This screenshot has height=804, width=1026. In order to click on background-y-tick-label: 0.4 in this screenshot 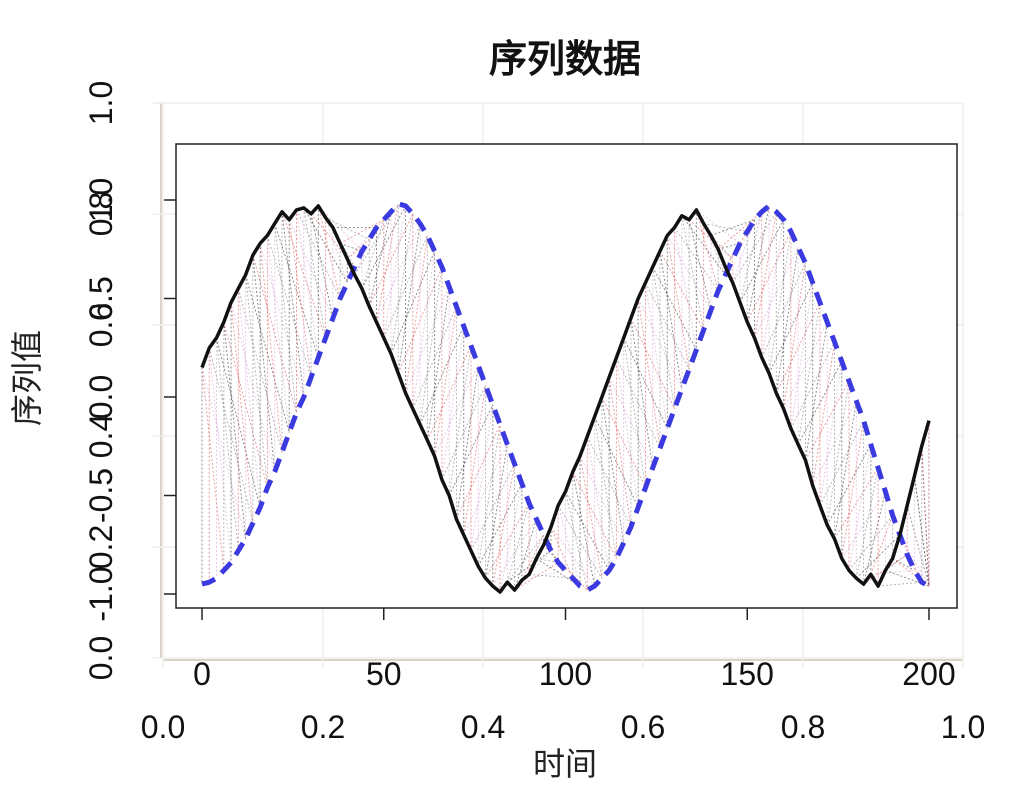, I will do `click(101, 436)`.